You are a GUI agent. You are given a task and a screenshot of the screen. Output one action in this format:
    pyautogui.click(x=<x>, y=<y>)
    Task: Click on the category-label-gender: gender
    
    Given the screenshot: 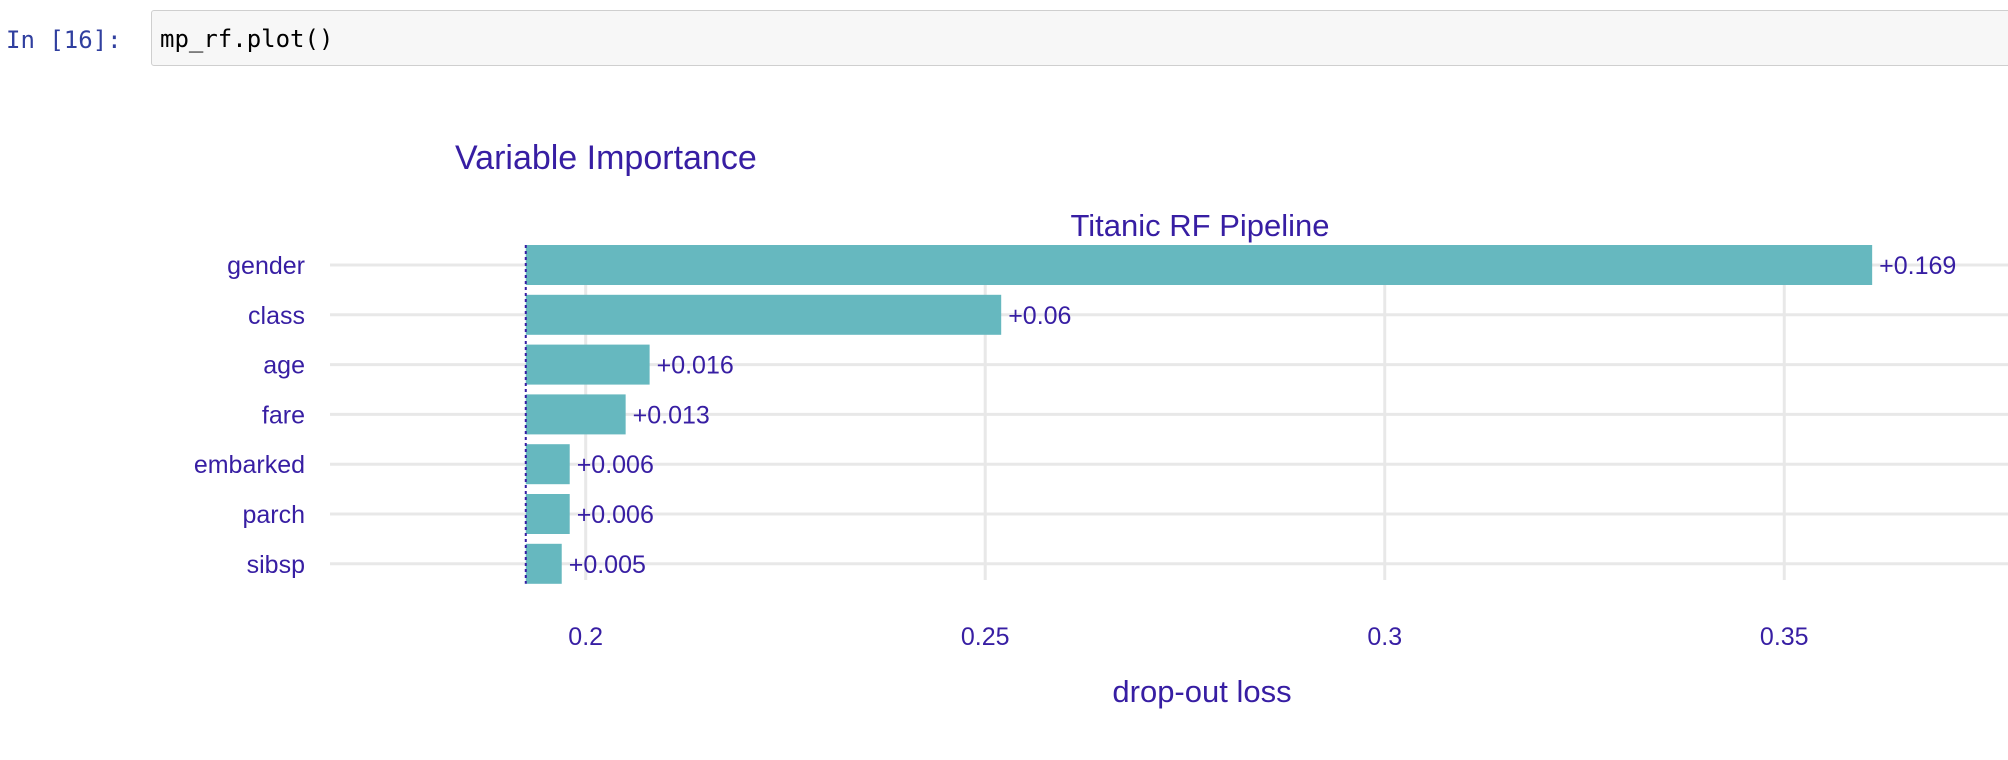 What is the action you would take?
    pyautogui.click(x=266, y=266)
    